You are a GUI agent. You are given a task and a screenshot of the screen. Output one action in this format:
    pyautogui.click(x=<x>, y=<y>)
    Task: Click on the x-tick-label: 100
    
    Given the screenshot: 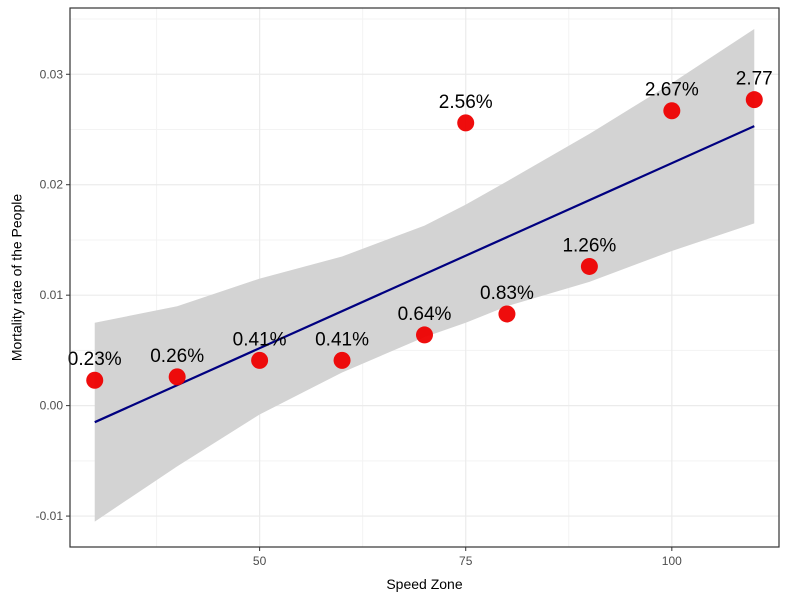 What is the action you would take?
    pyautogui.click(x=672, y=561)
    